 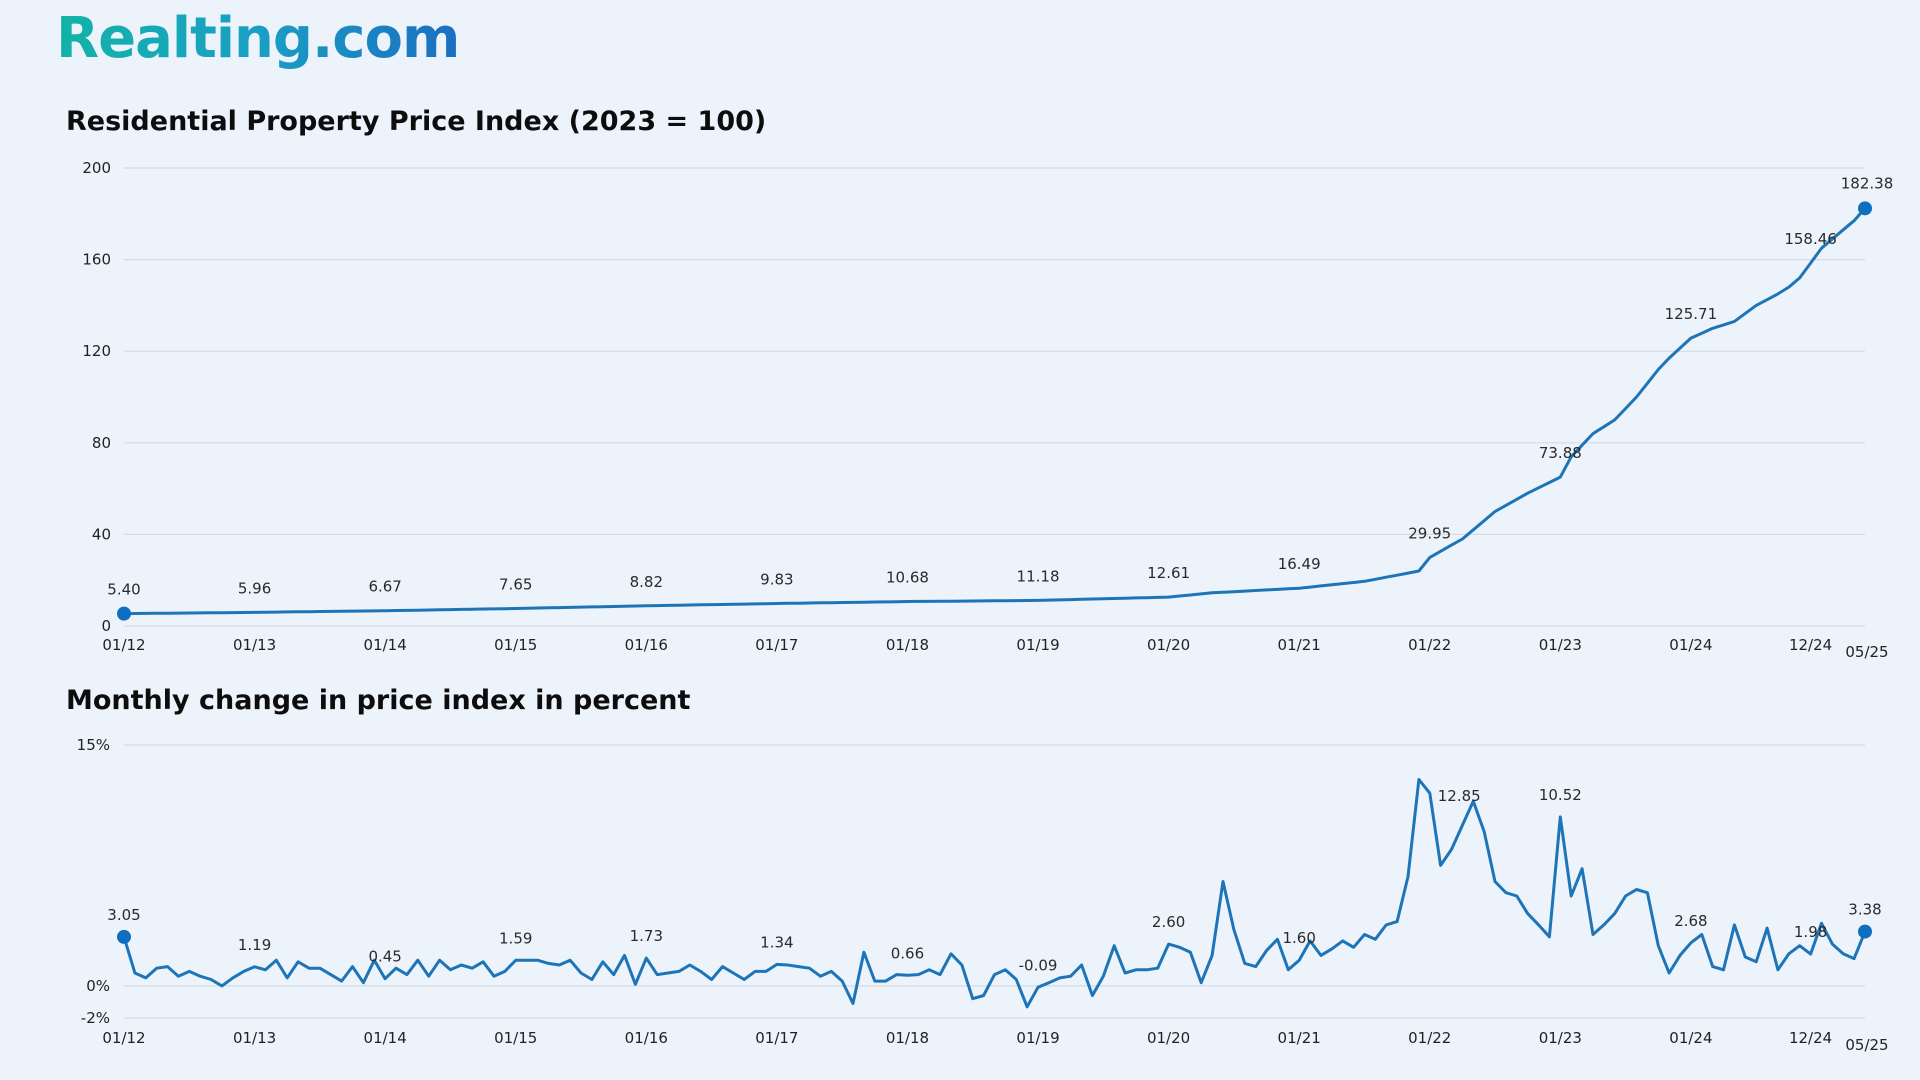 I want to click on data-label: 182.38, so click(x=1867, y=183).